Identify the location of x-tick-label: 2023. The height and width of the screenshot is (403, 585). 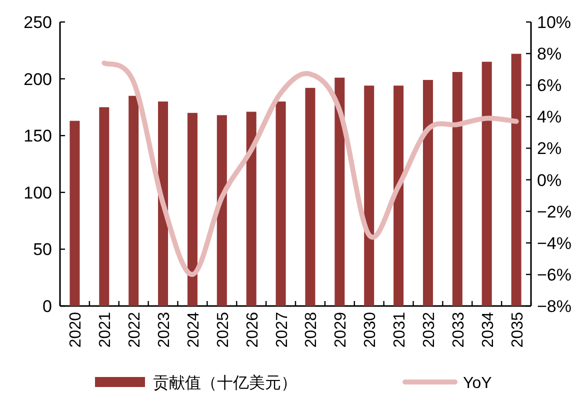
(165, 330).